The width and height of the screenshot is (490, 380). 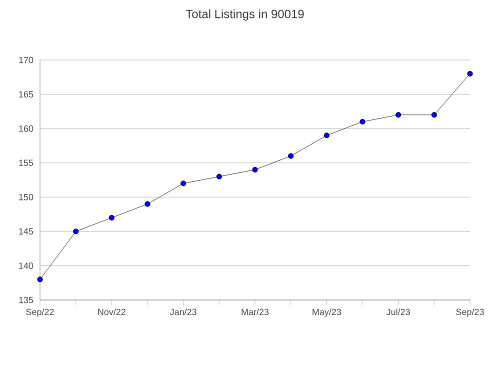 I want to click on y-tick-label: 145, so click(x=26, y=231).